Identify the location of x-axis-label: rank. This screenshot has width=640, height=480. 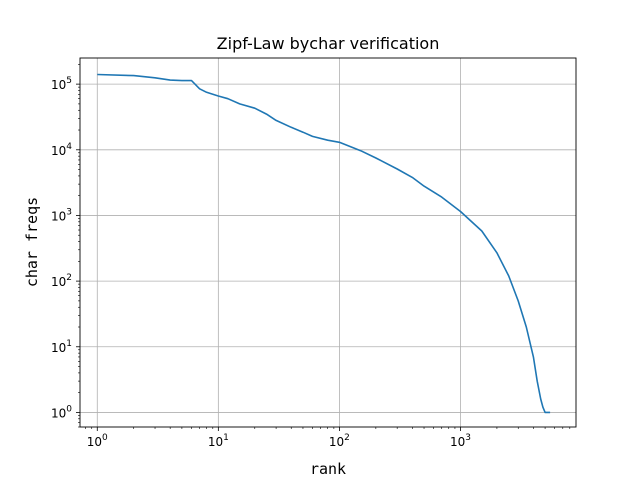
(328, 469).